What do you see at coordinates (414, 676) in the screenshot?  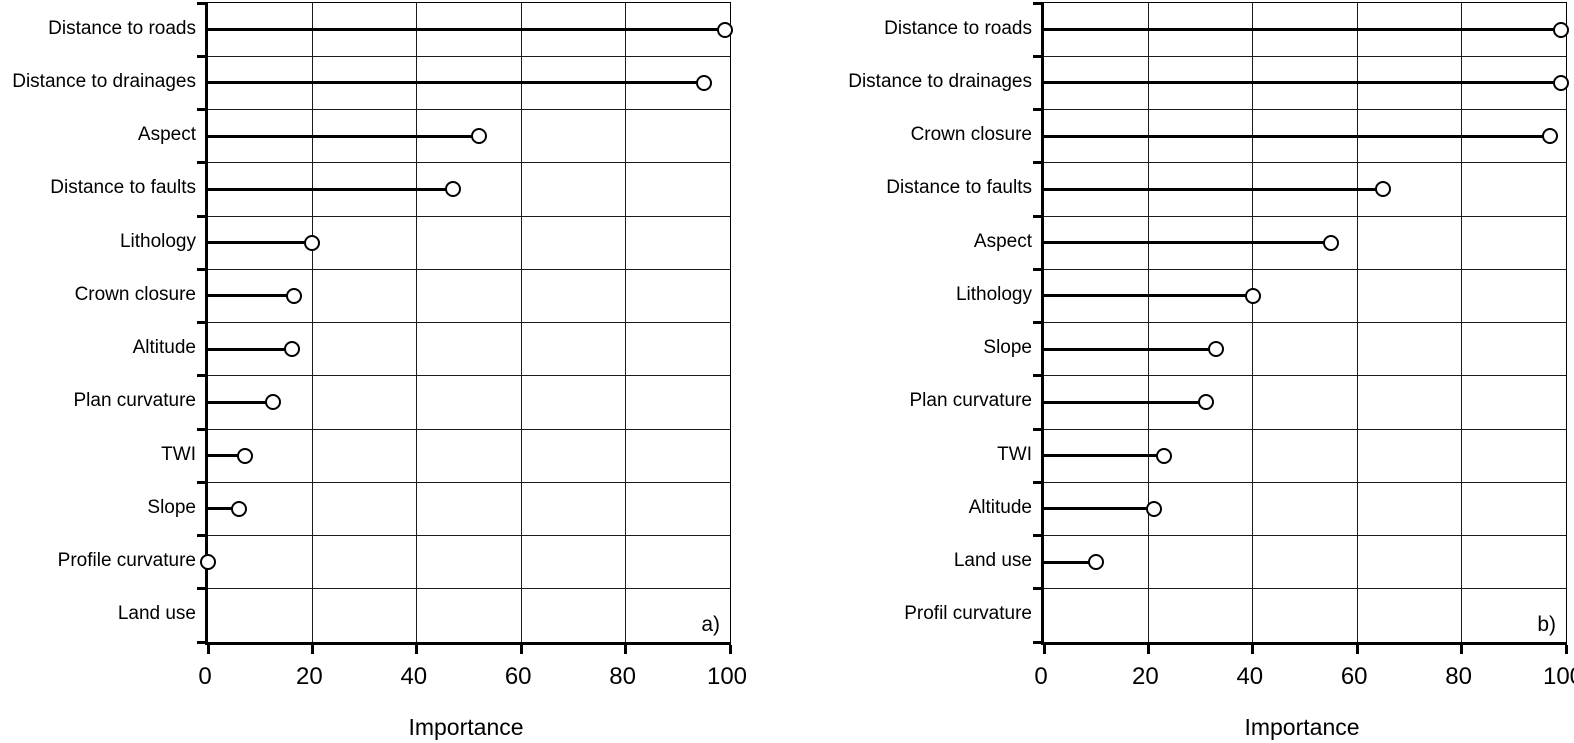 I see `x-axis-tick-label: 40` at bounding box center [414, 676].